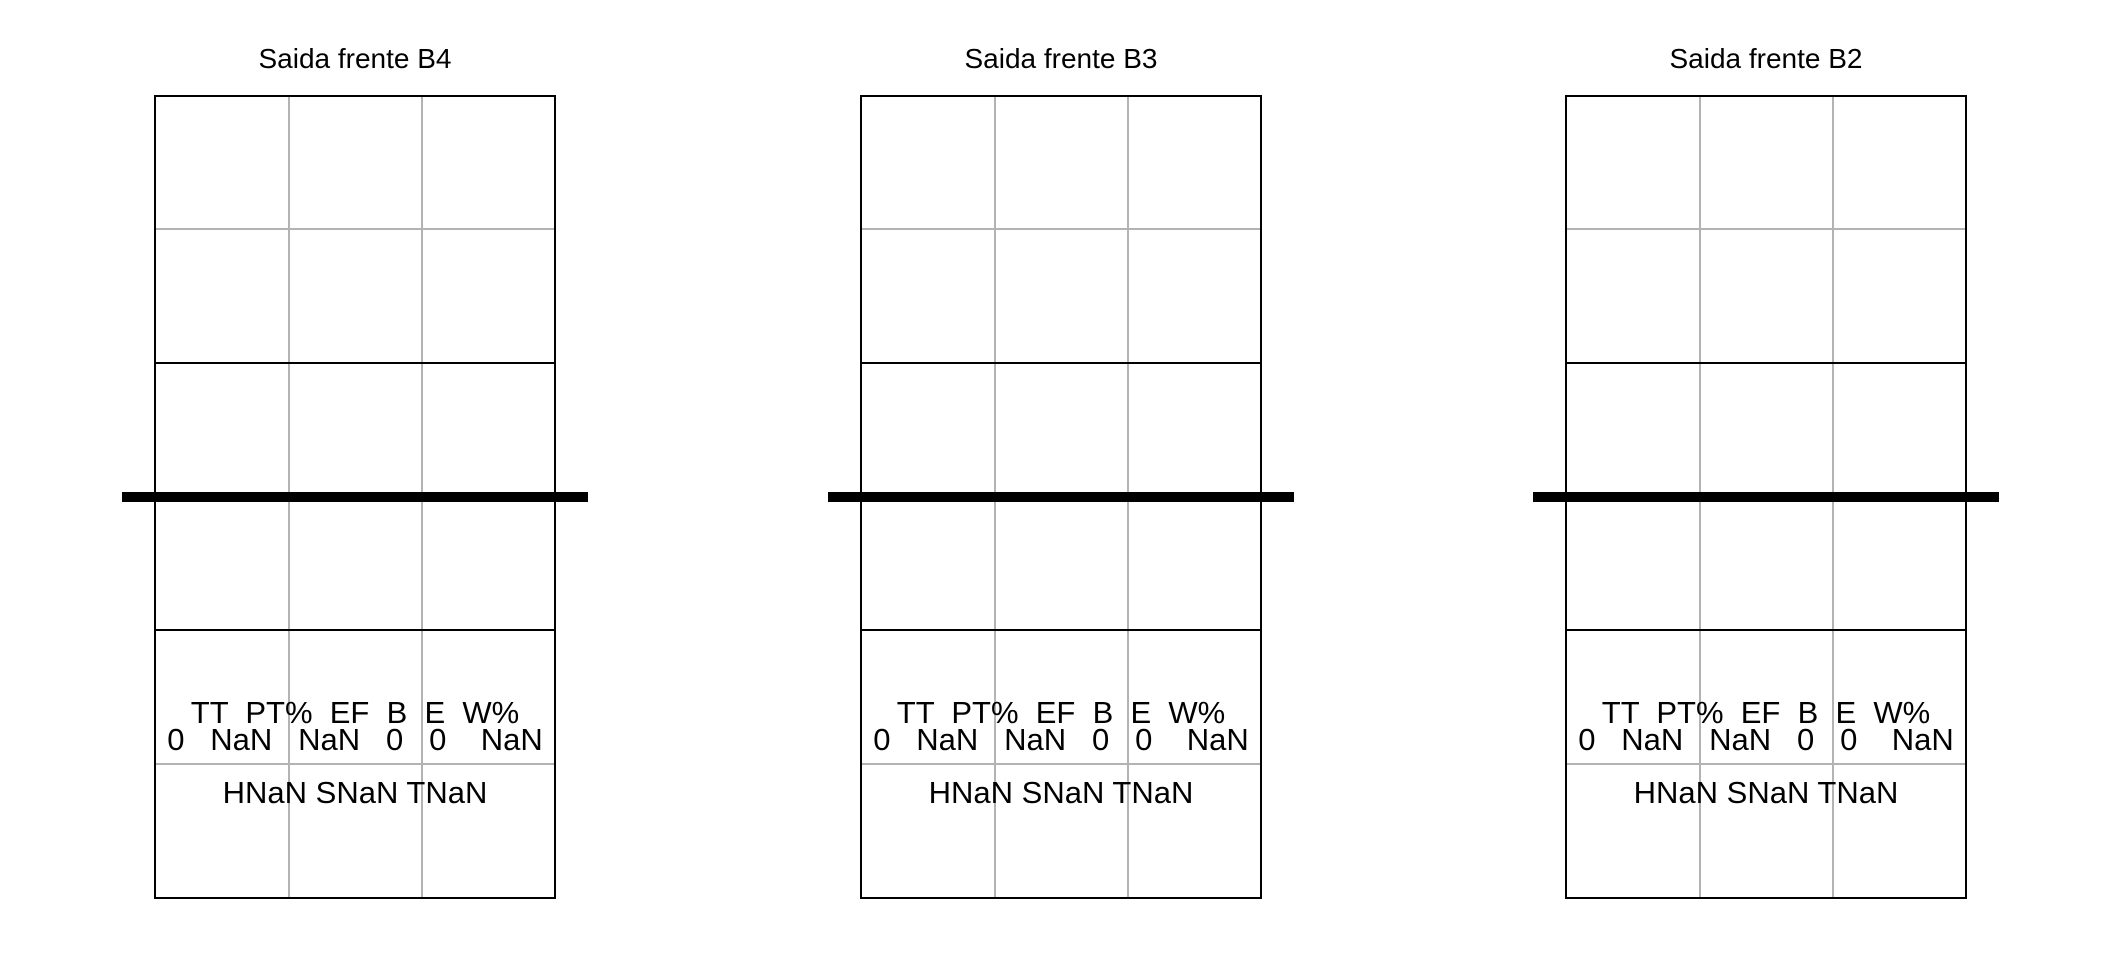 The width and height of the screenshot is (2112, 960). What do you see at coordinates (1060, 58) in the screenshot?
I see `panel-title: Saida frente B3` at bounding box center [1060, 58].